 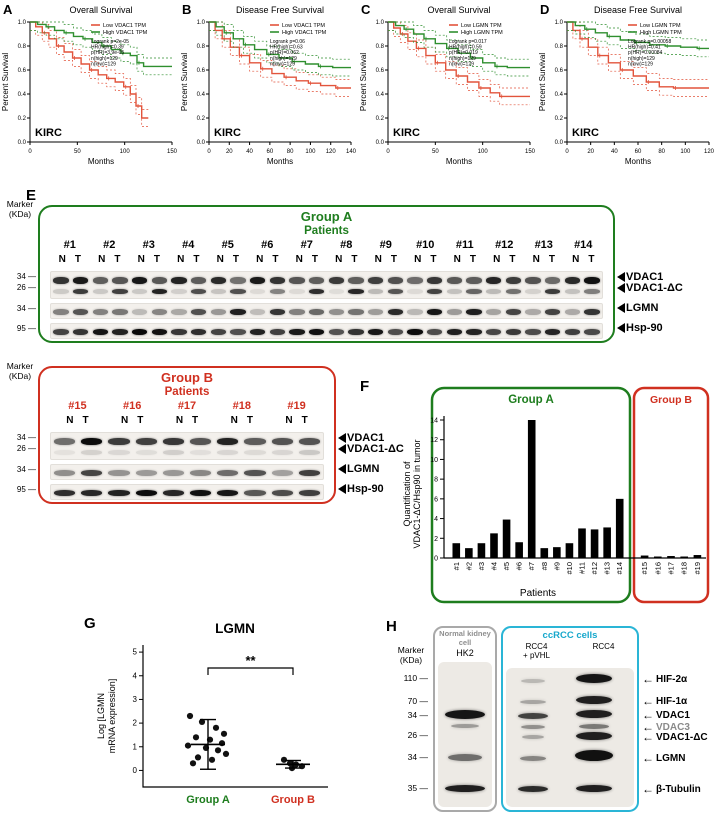 I want to click on marker-weight-110: 110 —, so click(x=415, y=678).